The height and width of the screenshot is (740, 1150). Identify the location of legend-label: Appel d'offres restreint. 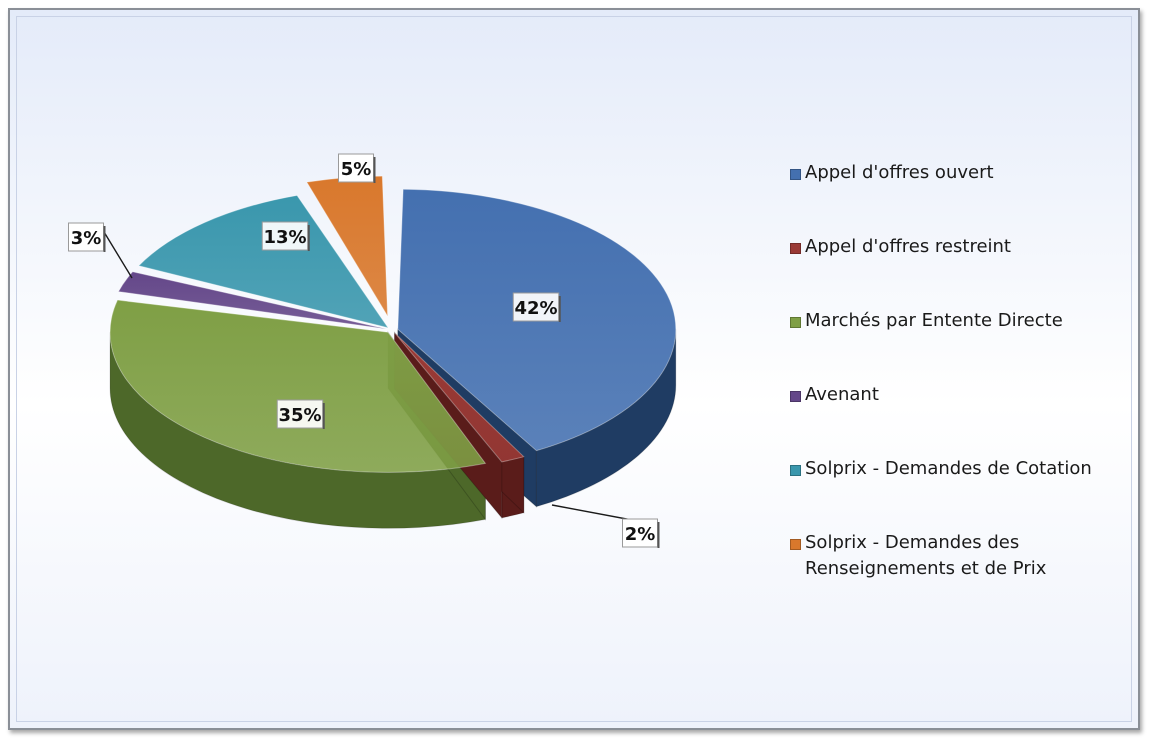
(908, 246).